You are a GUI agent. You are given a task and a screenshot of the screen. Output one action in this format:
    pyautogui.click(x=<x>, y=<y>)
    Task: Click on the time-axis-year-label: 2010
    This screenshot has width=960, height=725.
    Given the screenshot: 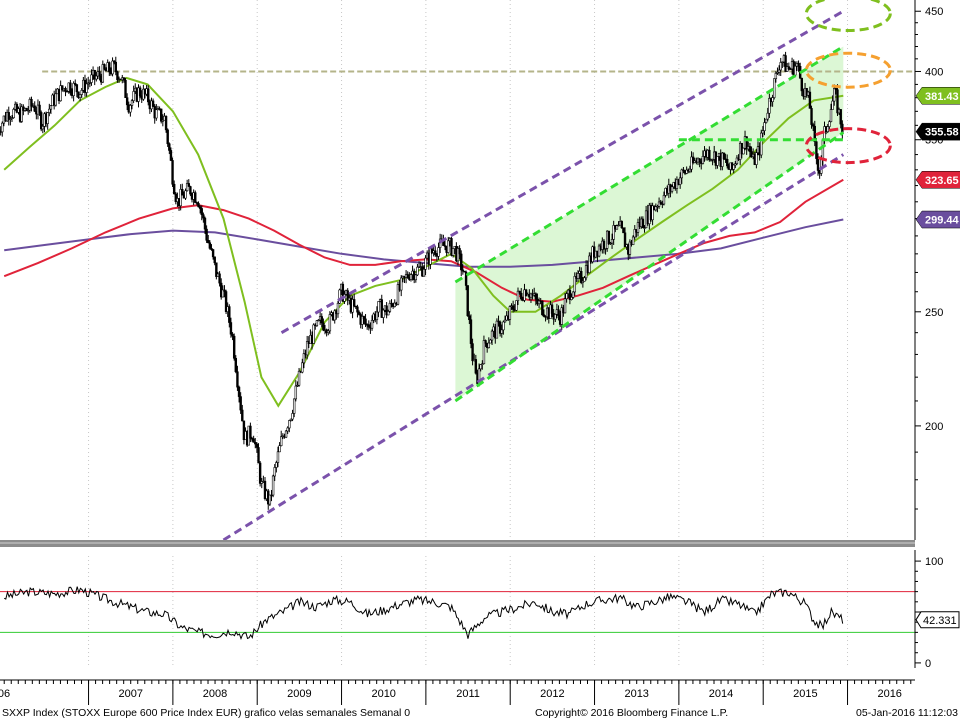 What is the action you would take?
    pyautogui.click(x=383, y=694)
    